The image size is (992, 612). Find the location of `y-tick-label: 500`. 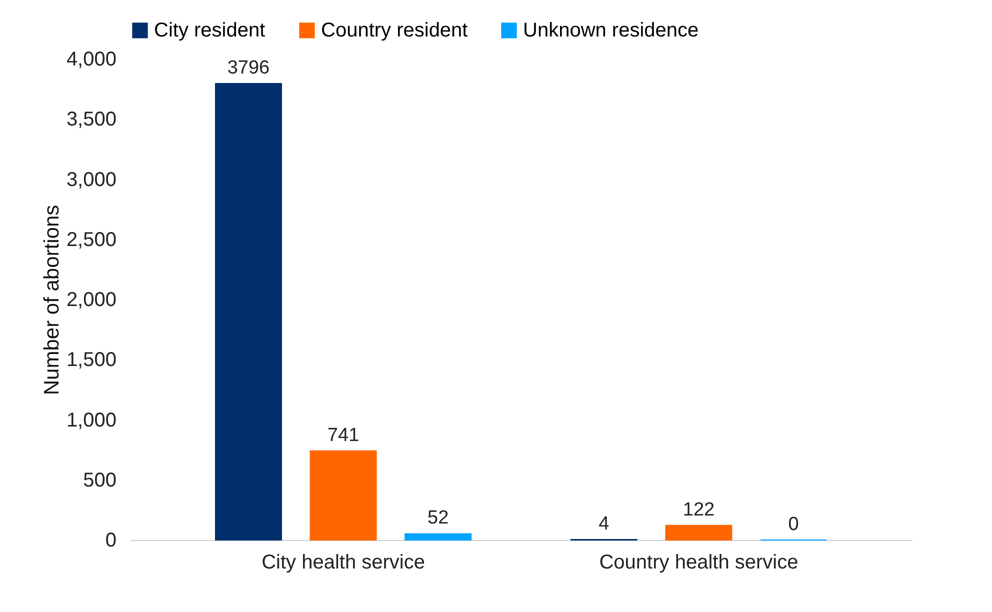

y-tick-label: 500 is located at coordinates (99, 480).